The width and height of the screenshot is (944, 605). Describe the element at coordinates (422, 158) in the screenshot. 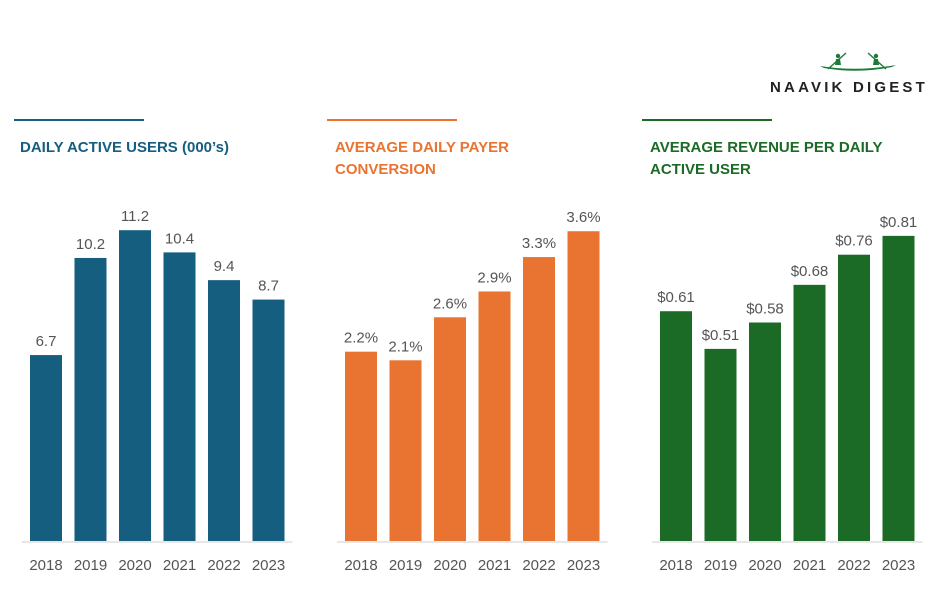

I see `chart-title: AVERAGE DAILY PAYER CONVERSION` at that location.